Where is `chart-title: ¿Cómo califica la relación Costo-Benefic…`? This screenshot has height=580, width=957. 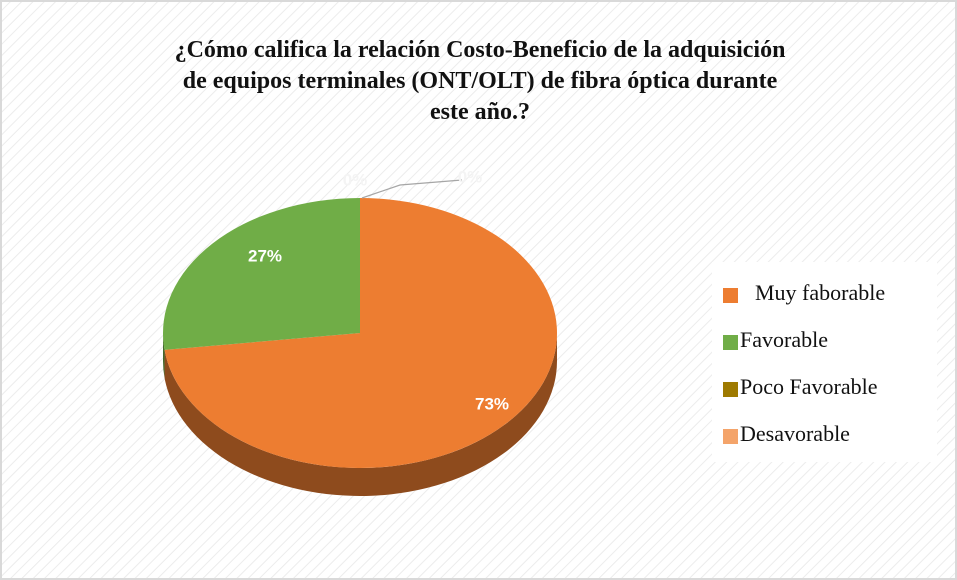 chart-title: ¿Cómo califica la relación Costo-Benefic… is located at coordinates (480, 81).